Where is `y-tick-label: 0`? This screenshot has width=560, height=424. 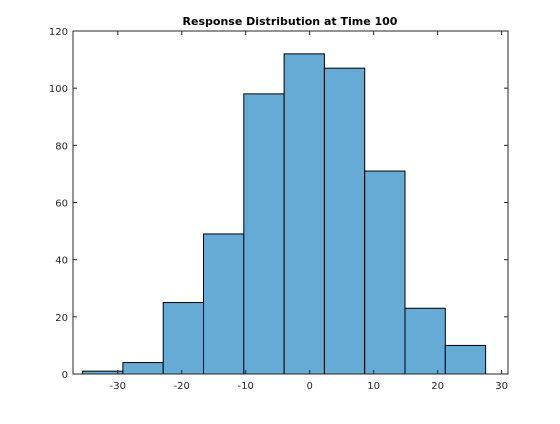 y-tick-label: 0 is located at coordinates (65, 375).